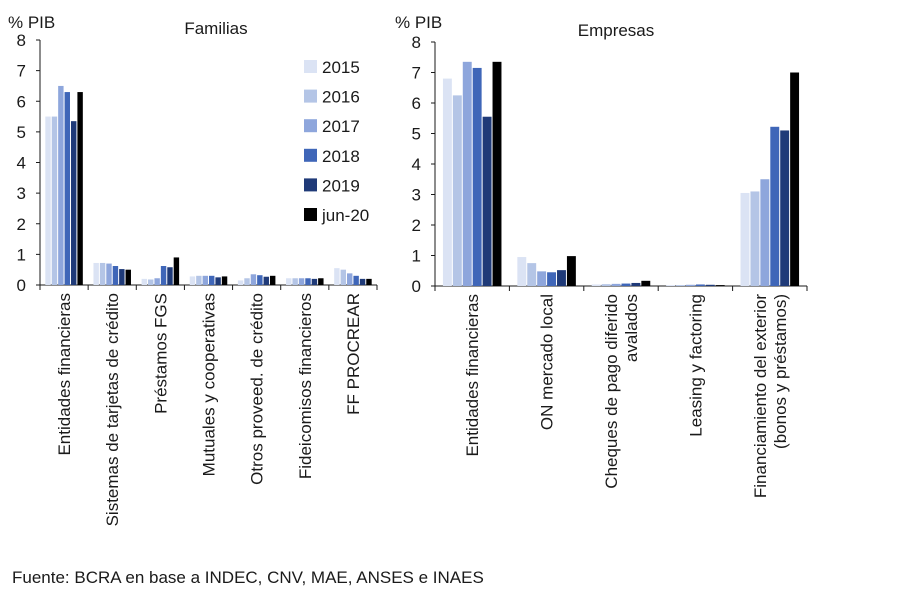 The width and height of the screenshot is (907, 605). I want to click on familias-y-tick-label: 2, so click(21, 224).